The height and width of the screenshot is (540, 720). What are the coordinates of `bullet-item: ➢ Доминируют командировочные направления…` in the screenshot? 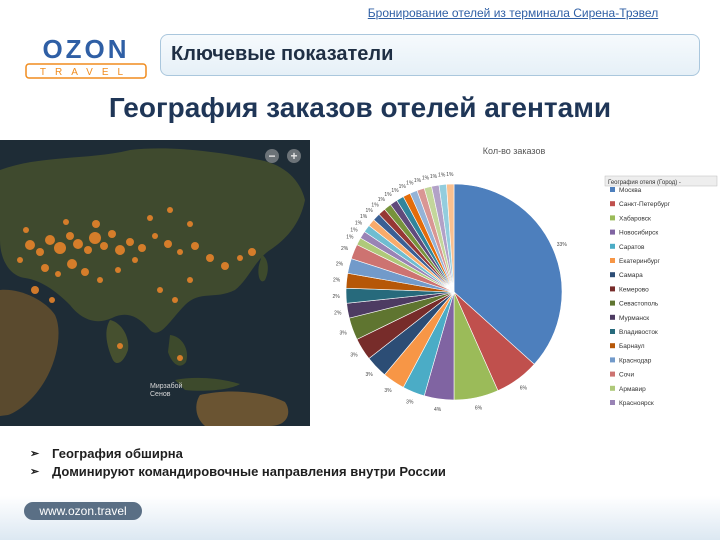 It's located at (238, 471).